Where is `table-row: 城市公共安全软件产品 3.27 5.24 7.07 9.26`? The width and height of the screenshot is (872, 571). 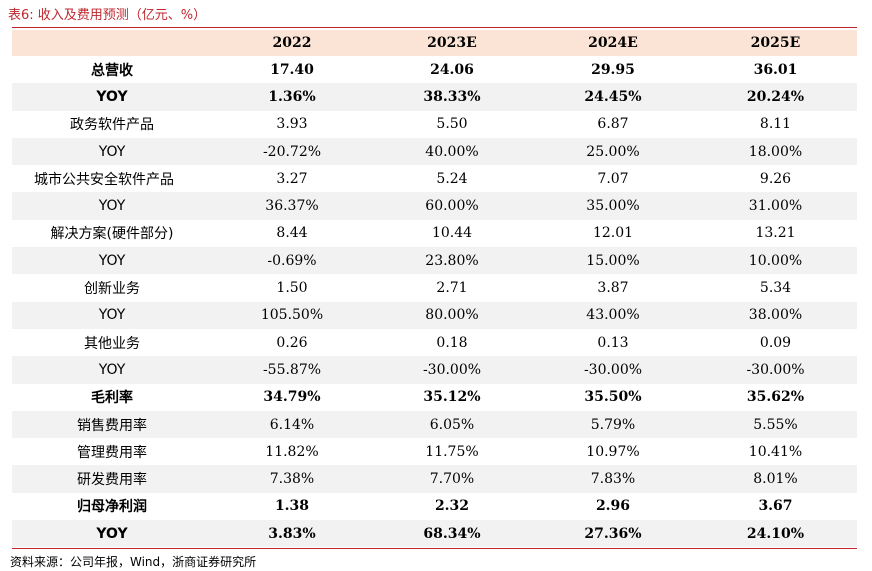
table-row: 城市公共安全软件产品 3.27 5.24 7.07 9.26 is located at coordinates (434, 178).